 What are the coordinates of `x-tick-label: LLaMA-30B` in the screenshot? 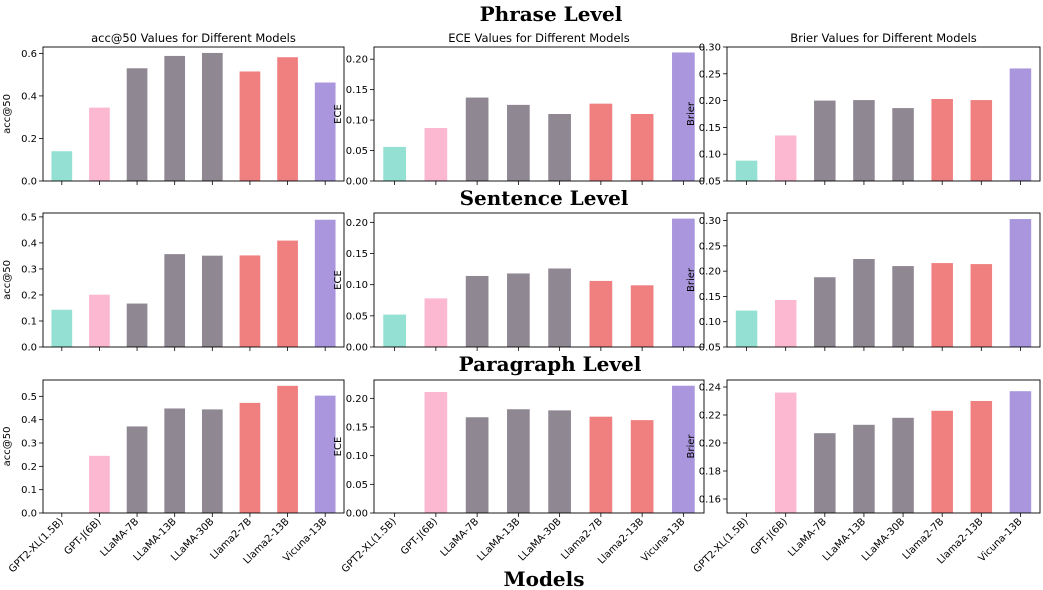 It's located at (540, 539).